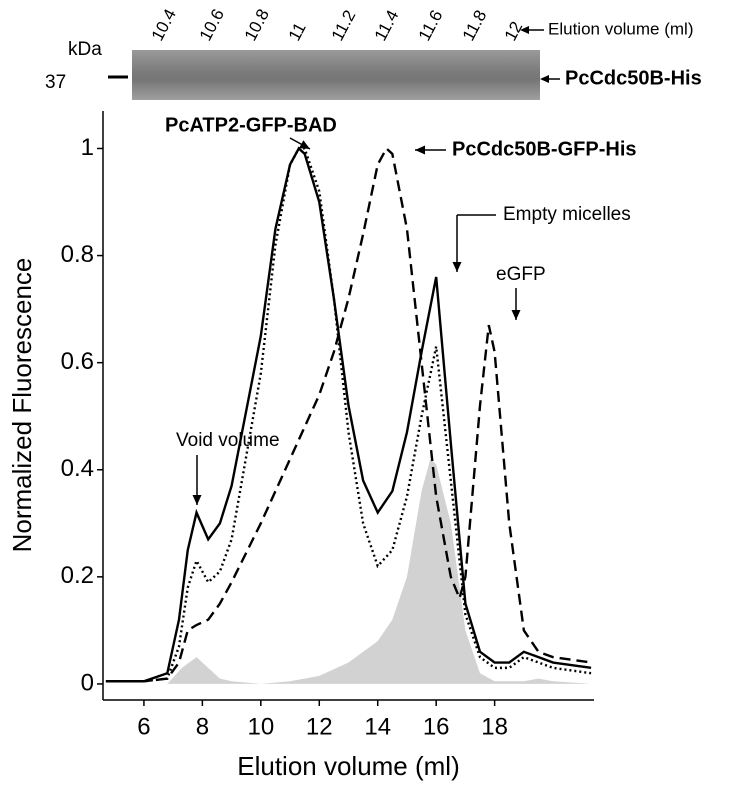 This screenshot has width=750, height=790. What do you see at coordinates (521, 274) in the screenshot?
I see `annotation: eGFP` at bounding box center [521, 274].